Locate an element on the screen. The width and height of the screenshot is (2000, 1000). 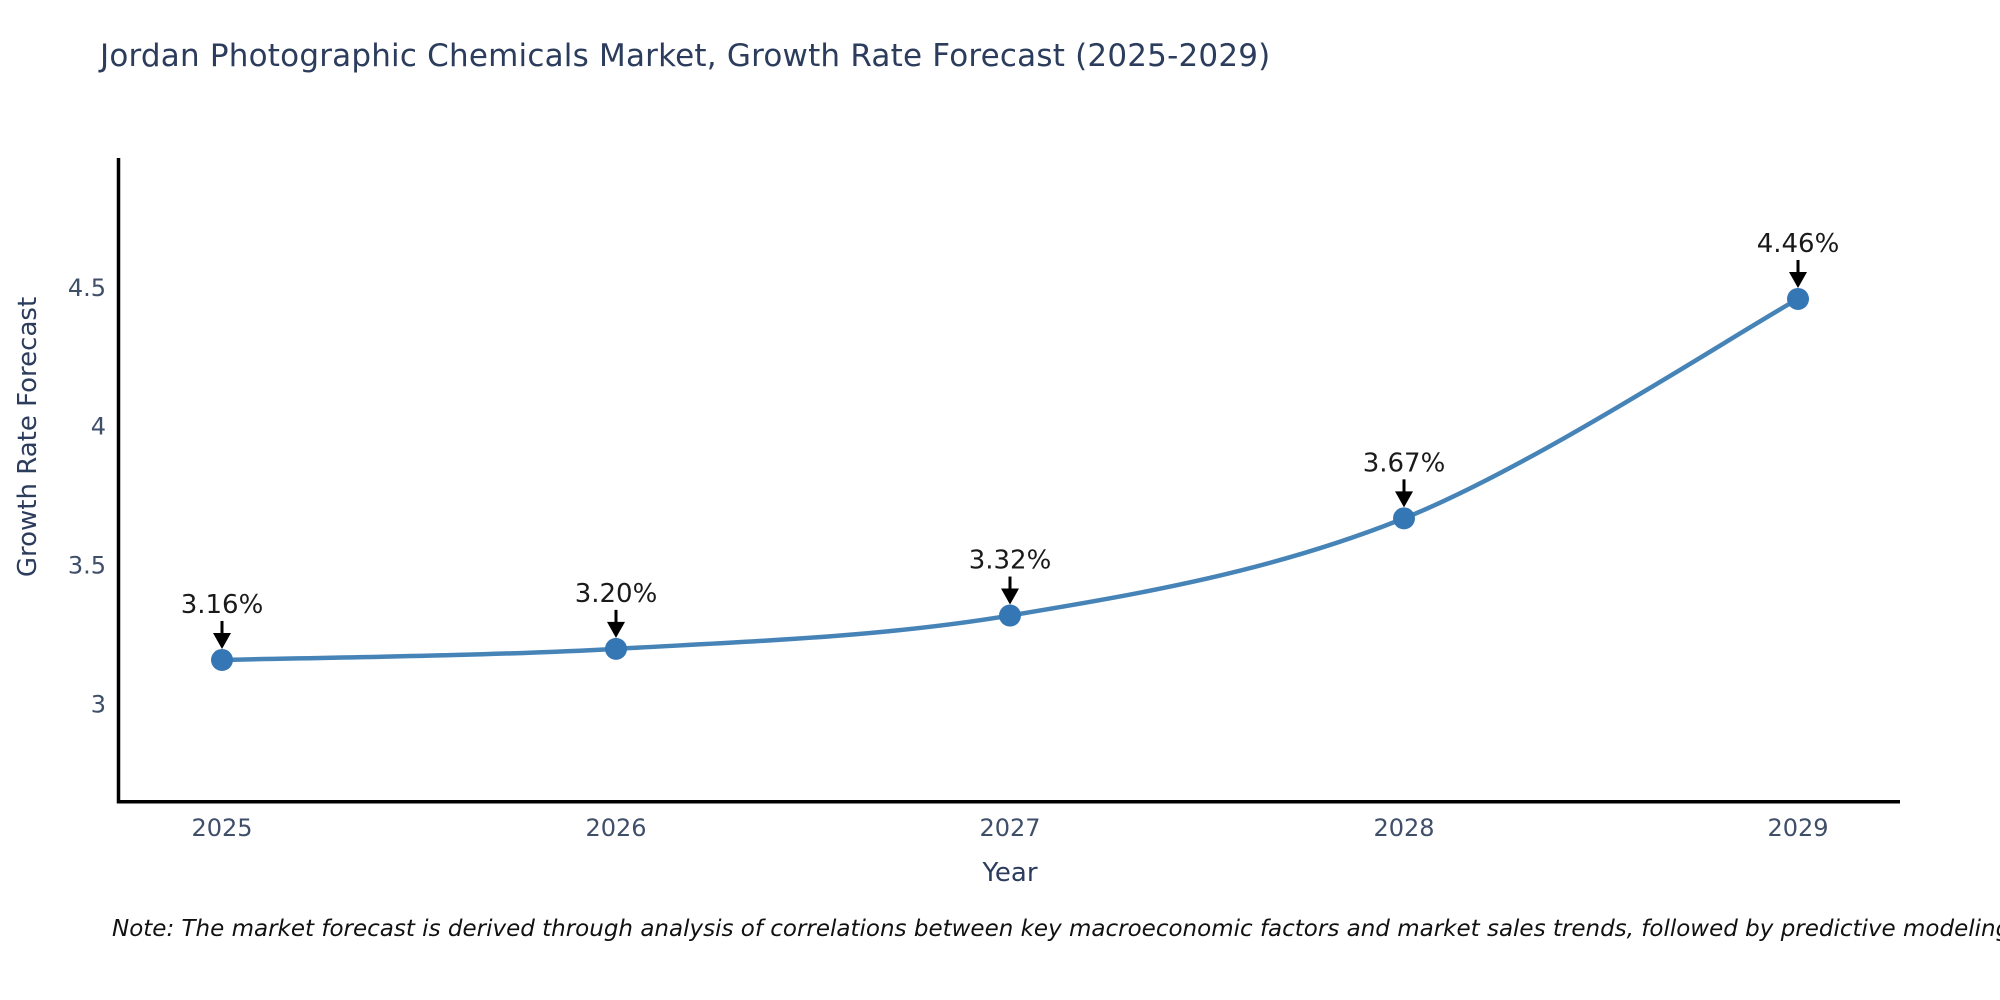
annotation-label: 3.16% is located at coordinates (222, 605).